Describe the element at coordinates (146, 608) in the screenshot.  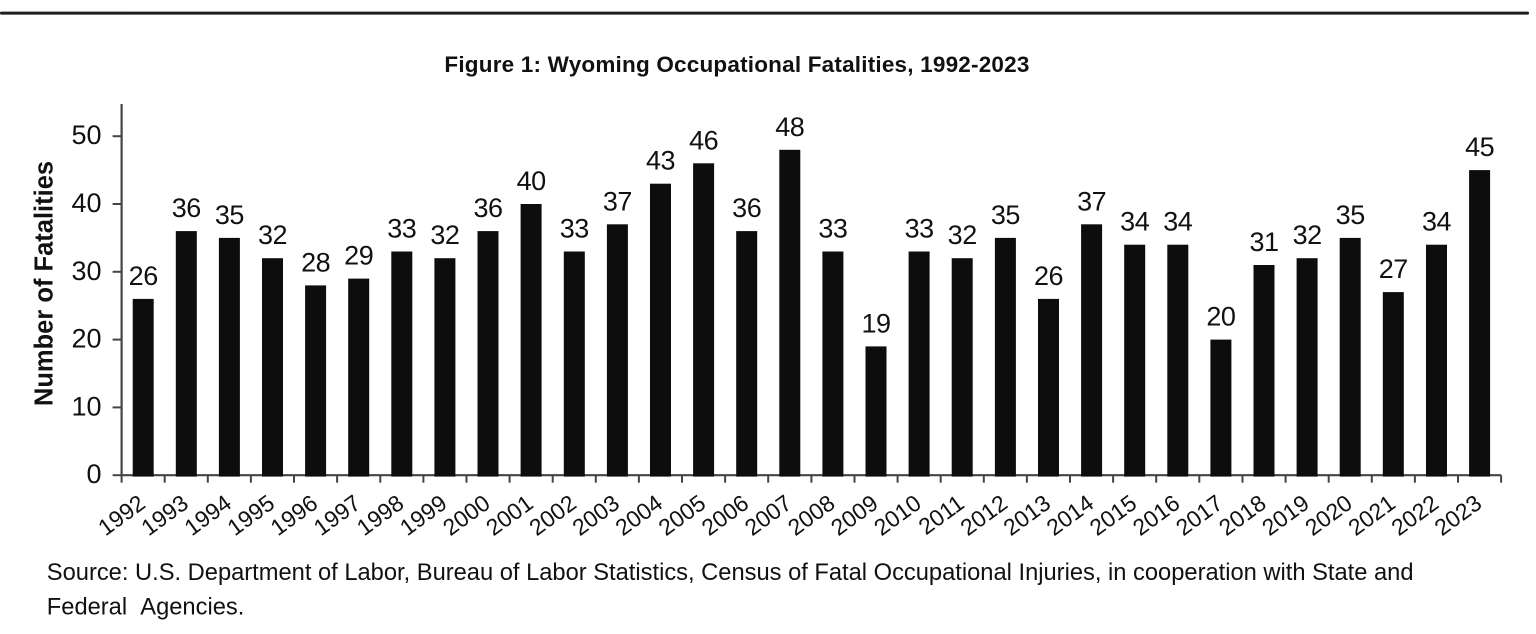
I see `svg-text: Federal Agencies.` at that location.